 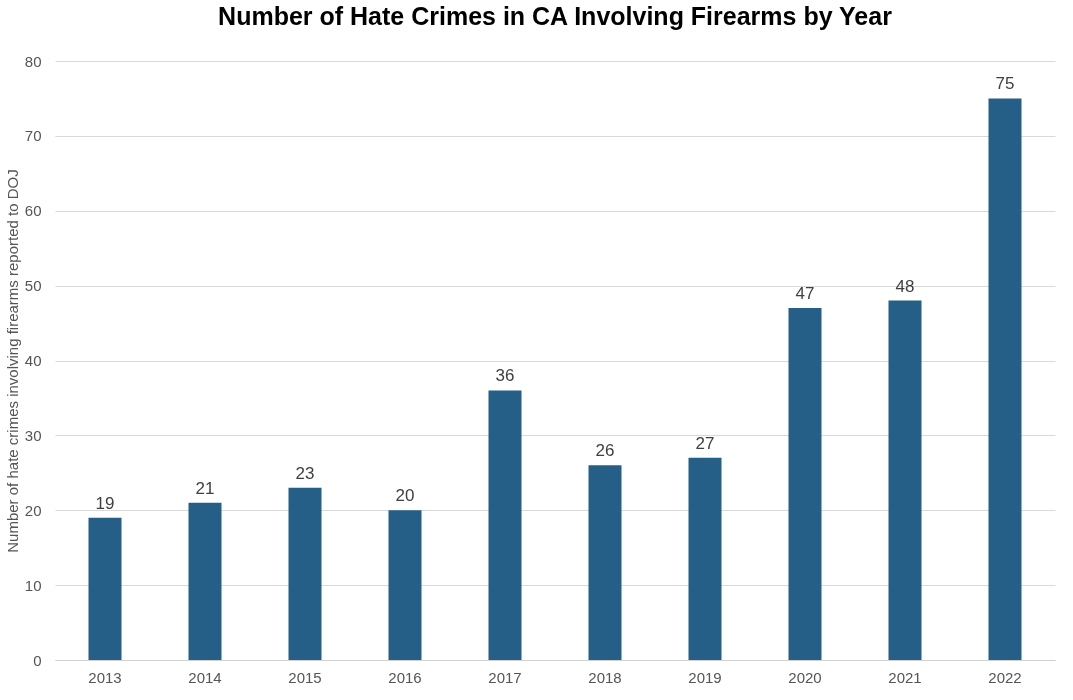 What do you see at coordinates (605, 451) in the screenshot?
I see `data-label: 26` at bounding box center [605, 451].